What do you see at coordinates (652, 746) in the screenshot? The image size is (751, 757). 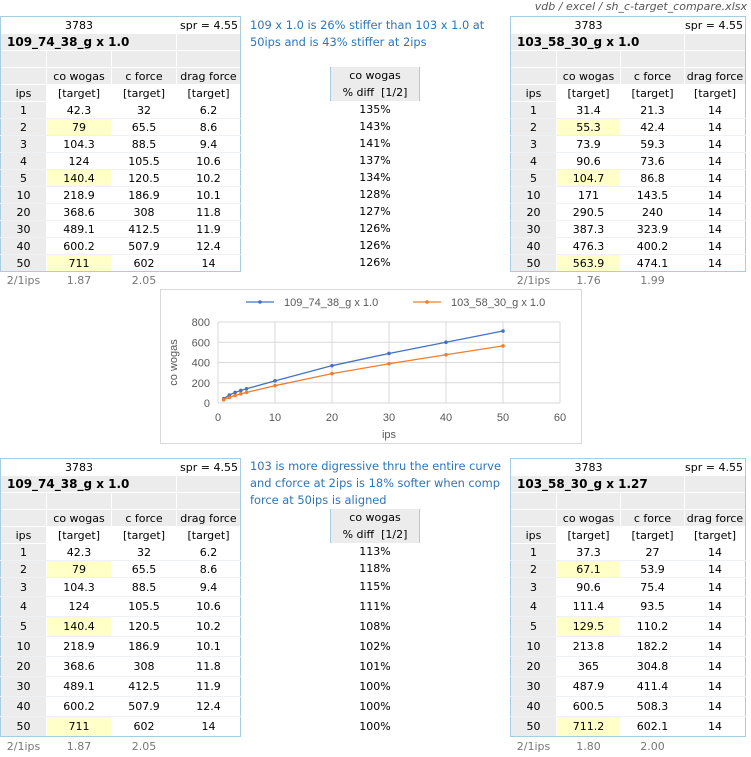 I see `ratio-value: 2.00` at bounding box center [652, 746].